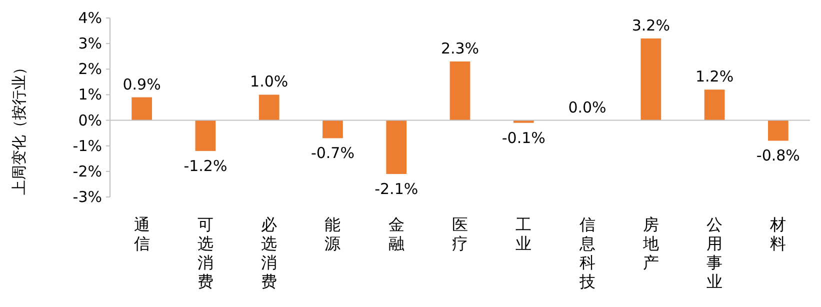 This screenshot has width=821, height=307. Describe the element at coordinates (90, 18) in the screenshot. I see `y-tick-label: 4%` at that location.